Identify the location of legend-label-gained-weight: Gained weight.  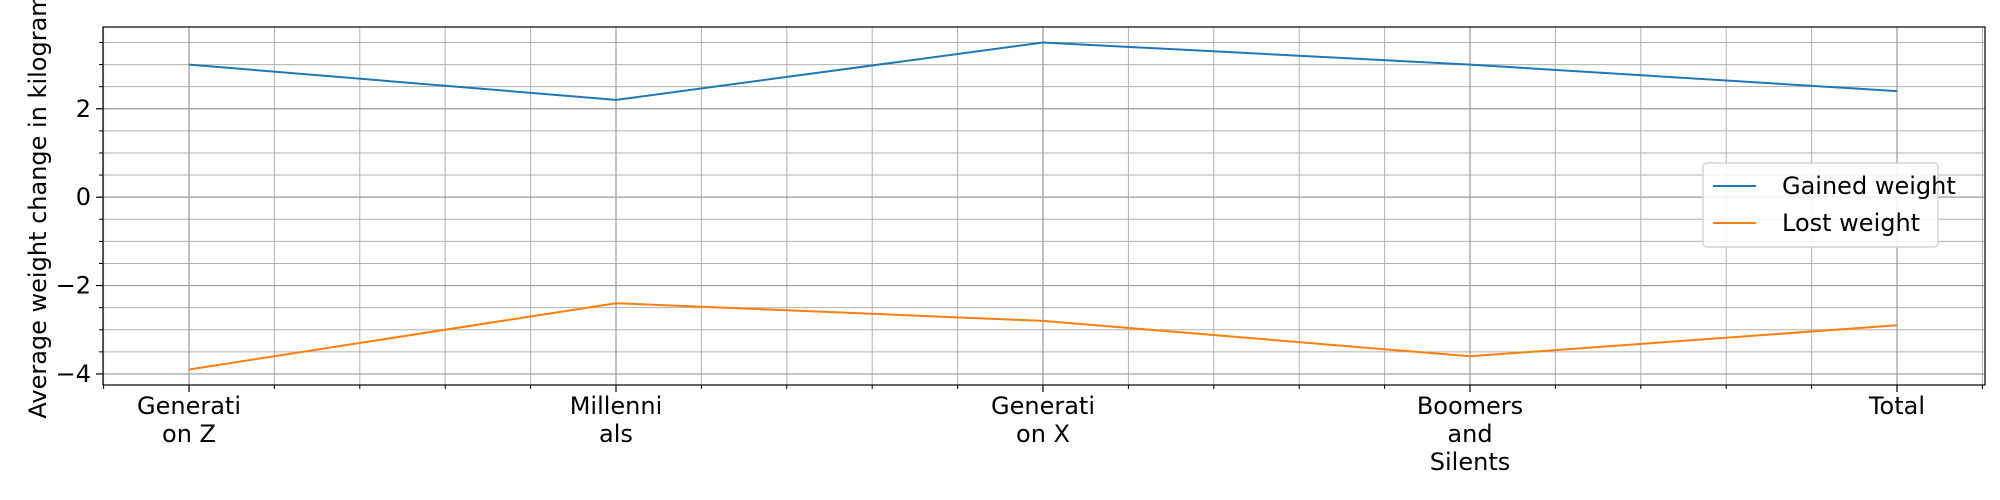
(1869, 186).